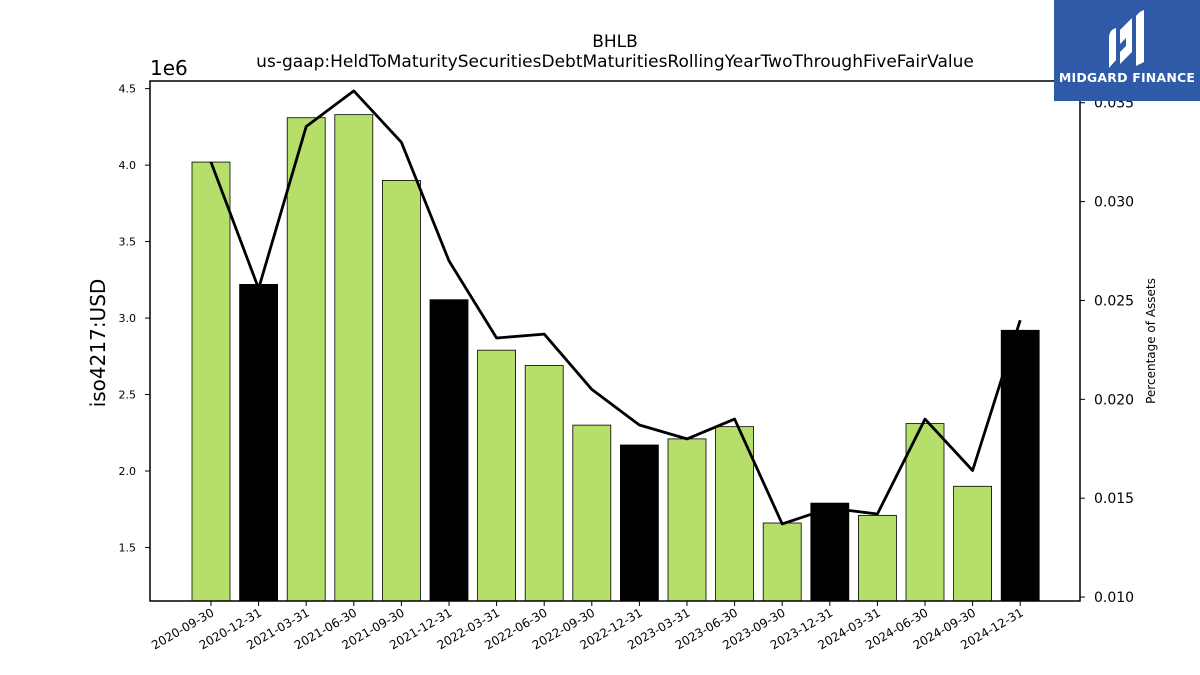 The width and height of the screenshot is (1200, 675). I want to click on y-tick-label: 4.5, so click(128, 89).